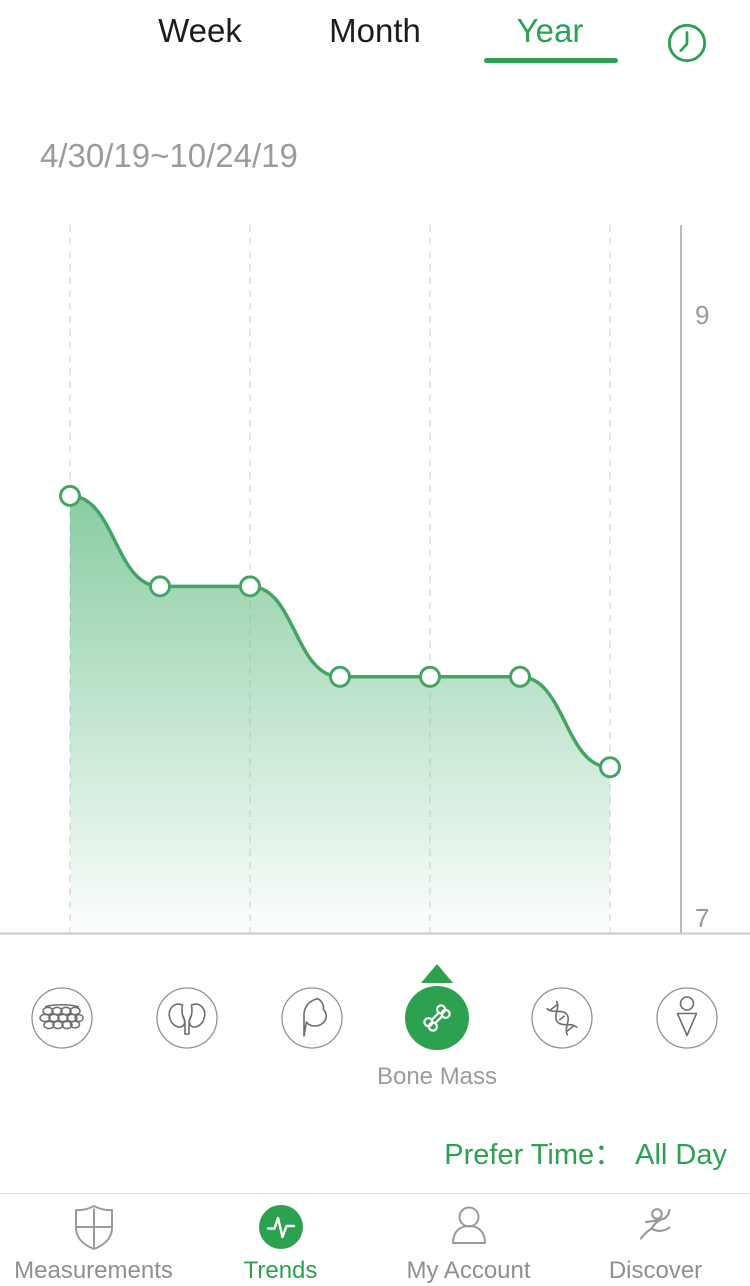 Image resolution: width=750 pixels, height=1286 pixels. I want to click on metric-muscle, so click(312, 1018).